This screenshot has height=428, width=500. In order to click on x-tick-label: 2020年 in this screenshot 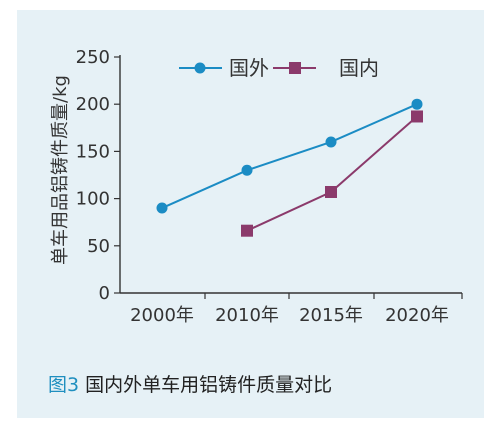, I will do `click(417, 315)`.